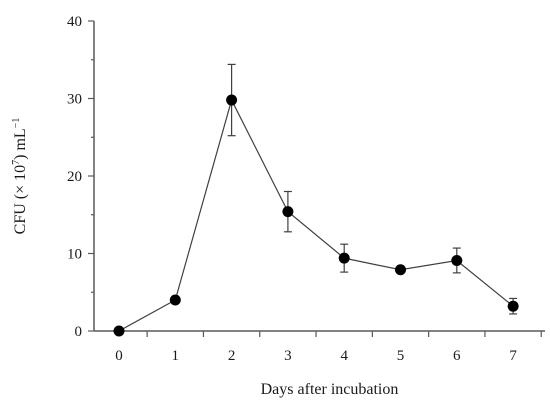 Image resolution: width=550 pixels, height=417 pixels. I want to click on x-tick-label: 0, so click(119, 356).